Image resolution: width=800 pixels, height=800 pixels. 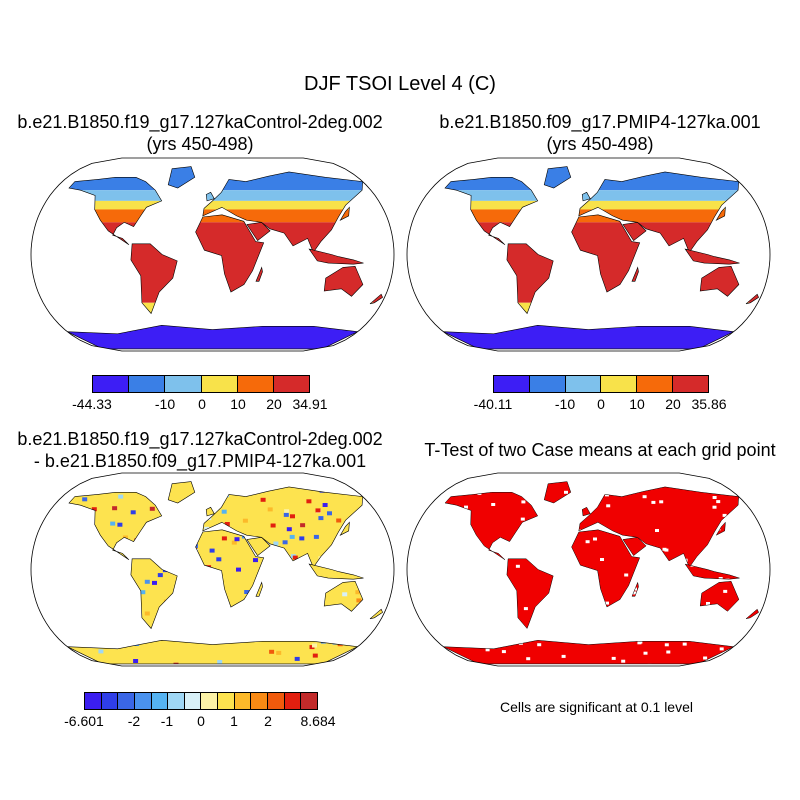 What do you see at coordinates (600, 122) in the screenshot?
I see `panel-2-title-line1: b.e21.B1850.f09_g17.PMIP4-127ka.001` at bounding box center [600, 122].